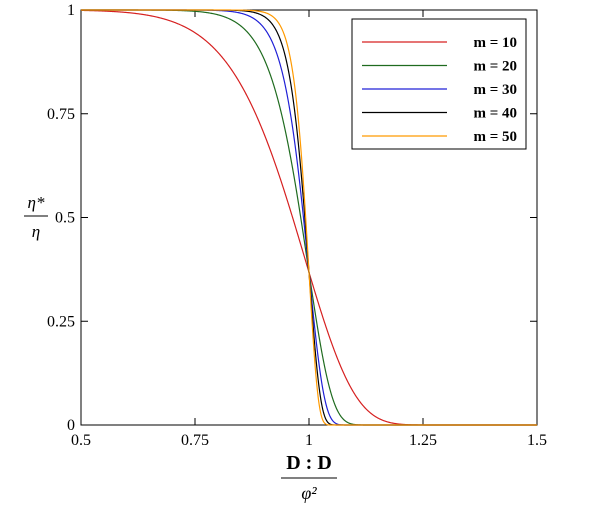 The image size is (598, 506). Describe the element at coordinates (309, 477) in the screenshot. I see `x-axis-label: D : D φ²` at that location.